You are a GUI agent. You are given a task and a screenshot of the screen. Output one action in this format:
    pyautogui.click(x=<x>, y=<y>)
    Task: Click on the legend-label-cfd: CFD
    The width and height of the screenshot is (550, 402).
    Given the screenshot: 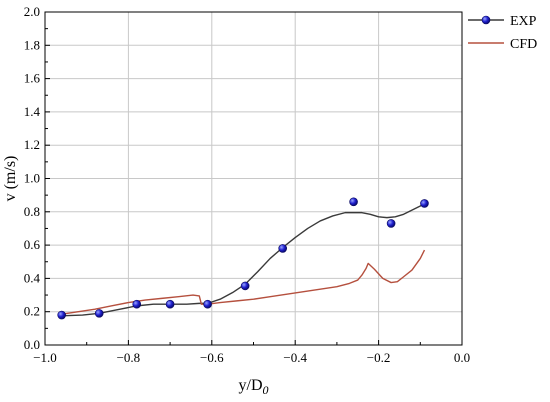 What is the action you would take?
    pyautogui.click(x=523, y=44)
    